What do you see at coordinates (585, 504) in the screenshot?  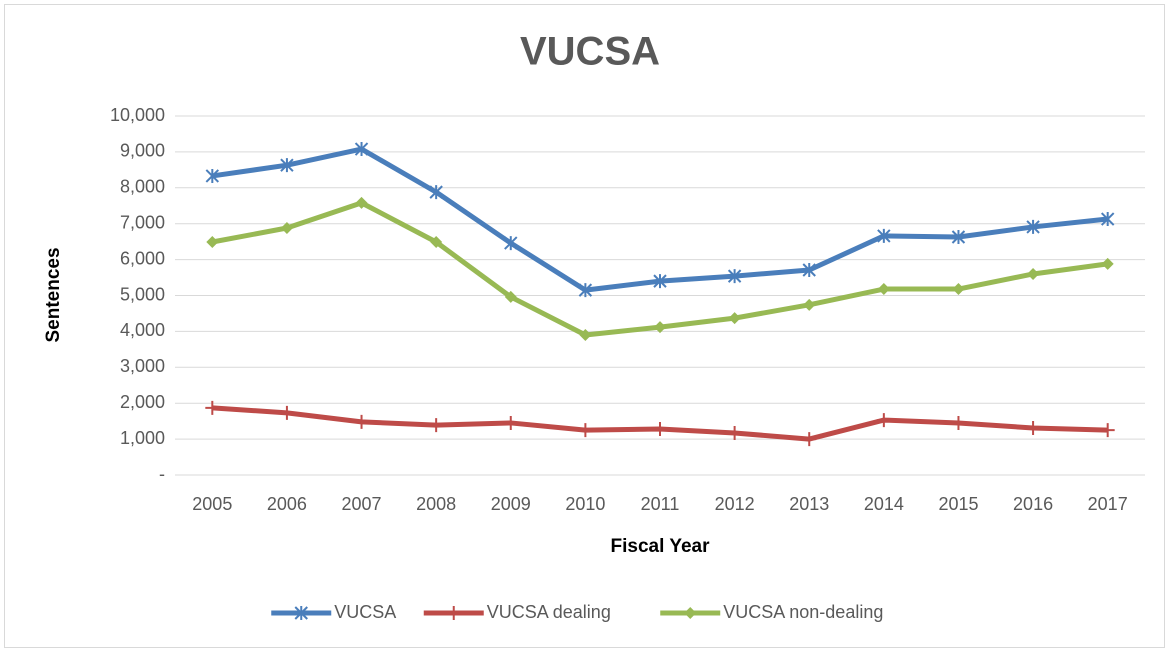 I see `x-tick-label: 2010` at bounding box center [585, 504].